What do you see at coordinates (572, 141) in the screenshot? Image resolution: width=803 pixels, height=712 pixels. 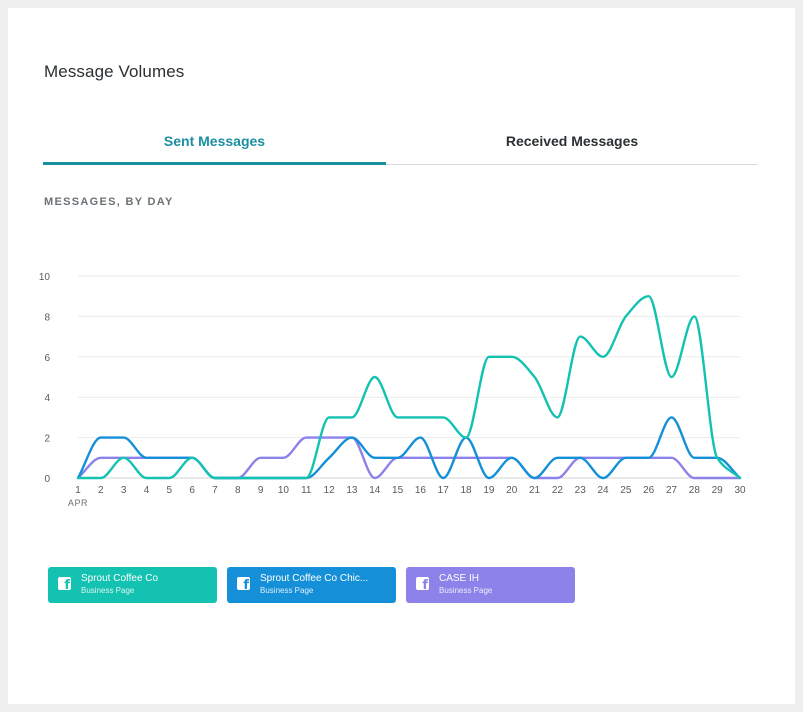 I see `tab-received-messages: Received Messages` at bounding box center [572, 141].